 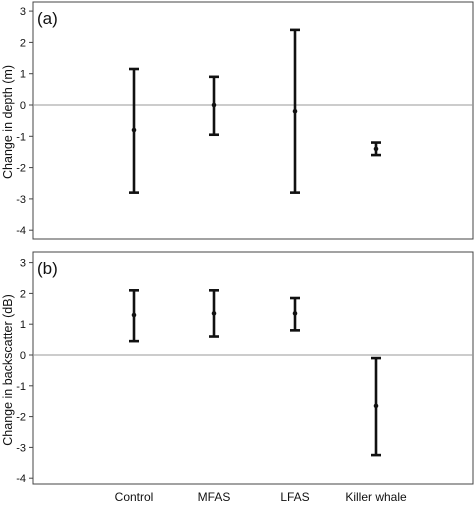 I want to click on x-tick-label: MFAS, so click(x=214, y=497).